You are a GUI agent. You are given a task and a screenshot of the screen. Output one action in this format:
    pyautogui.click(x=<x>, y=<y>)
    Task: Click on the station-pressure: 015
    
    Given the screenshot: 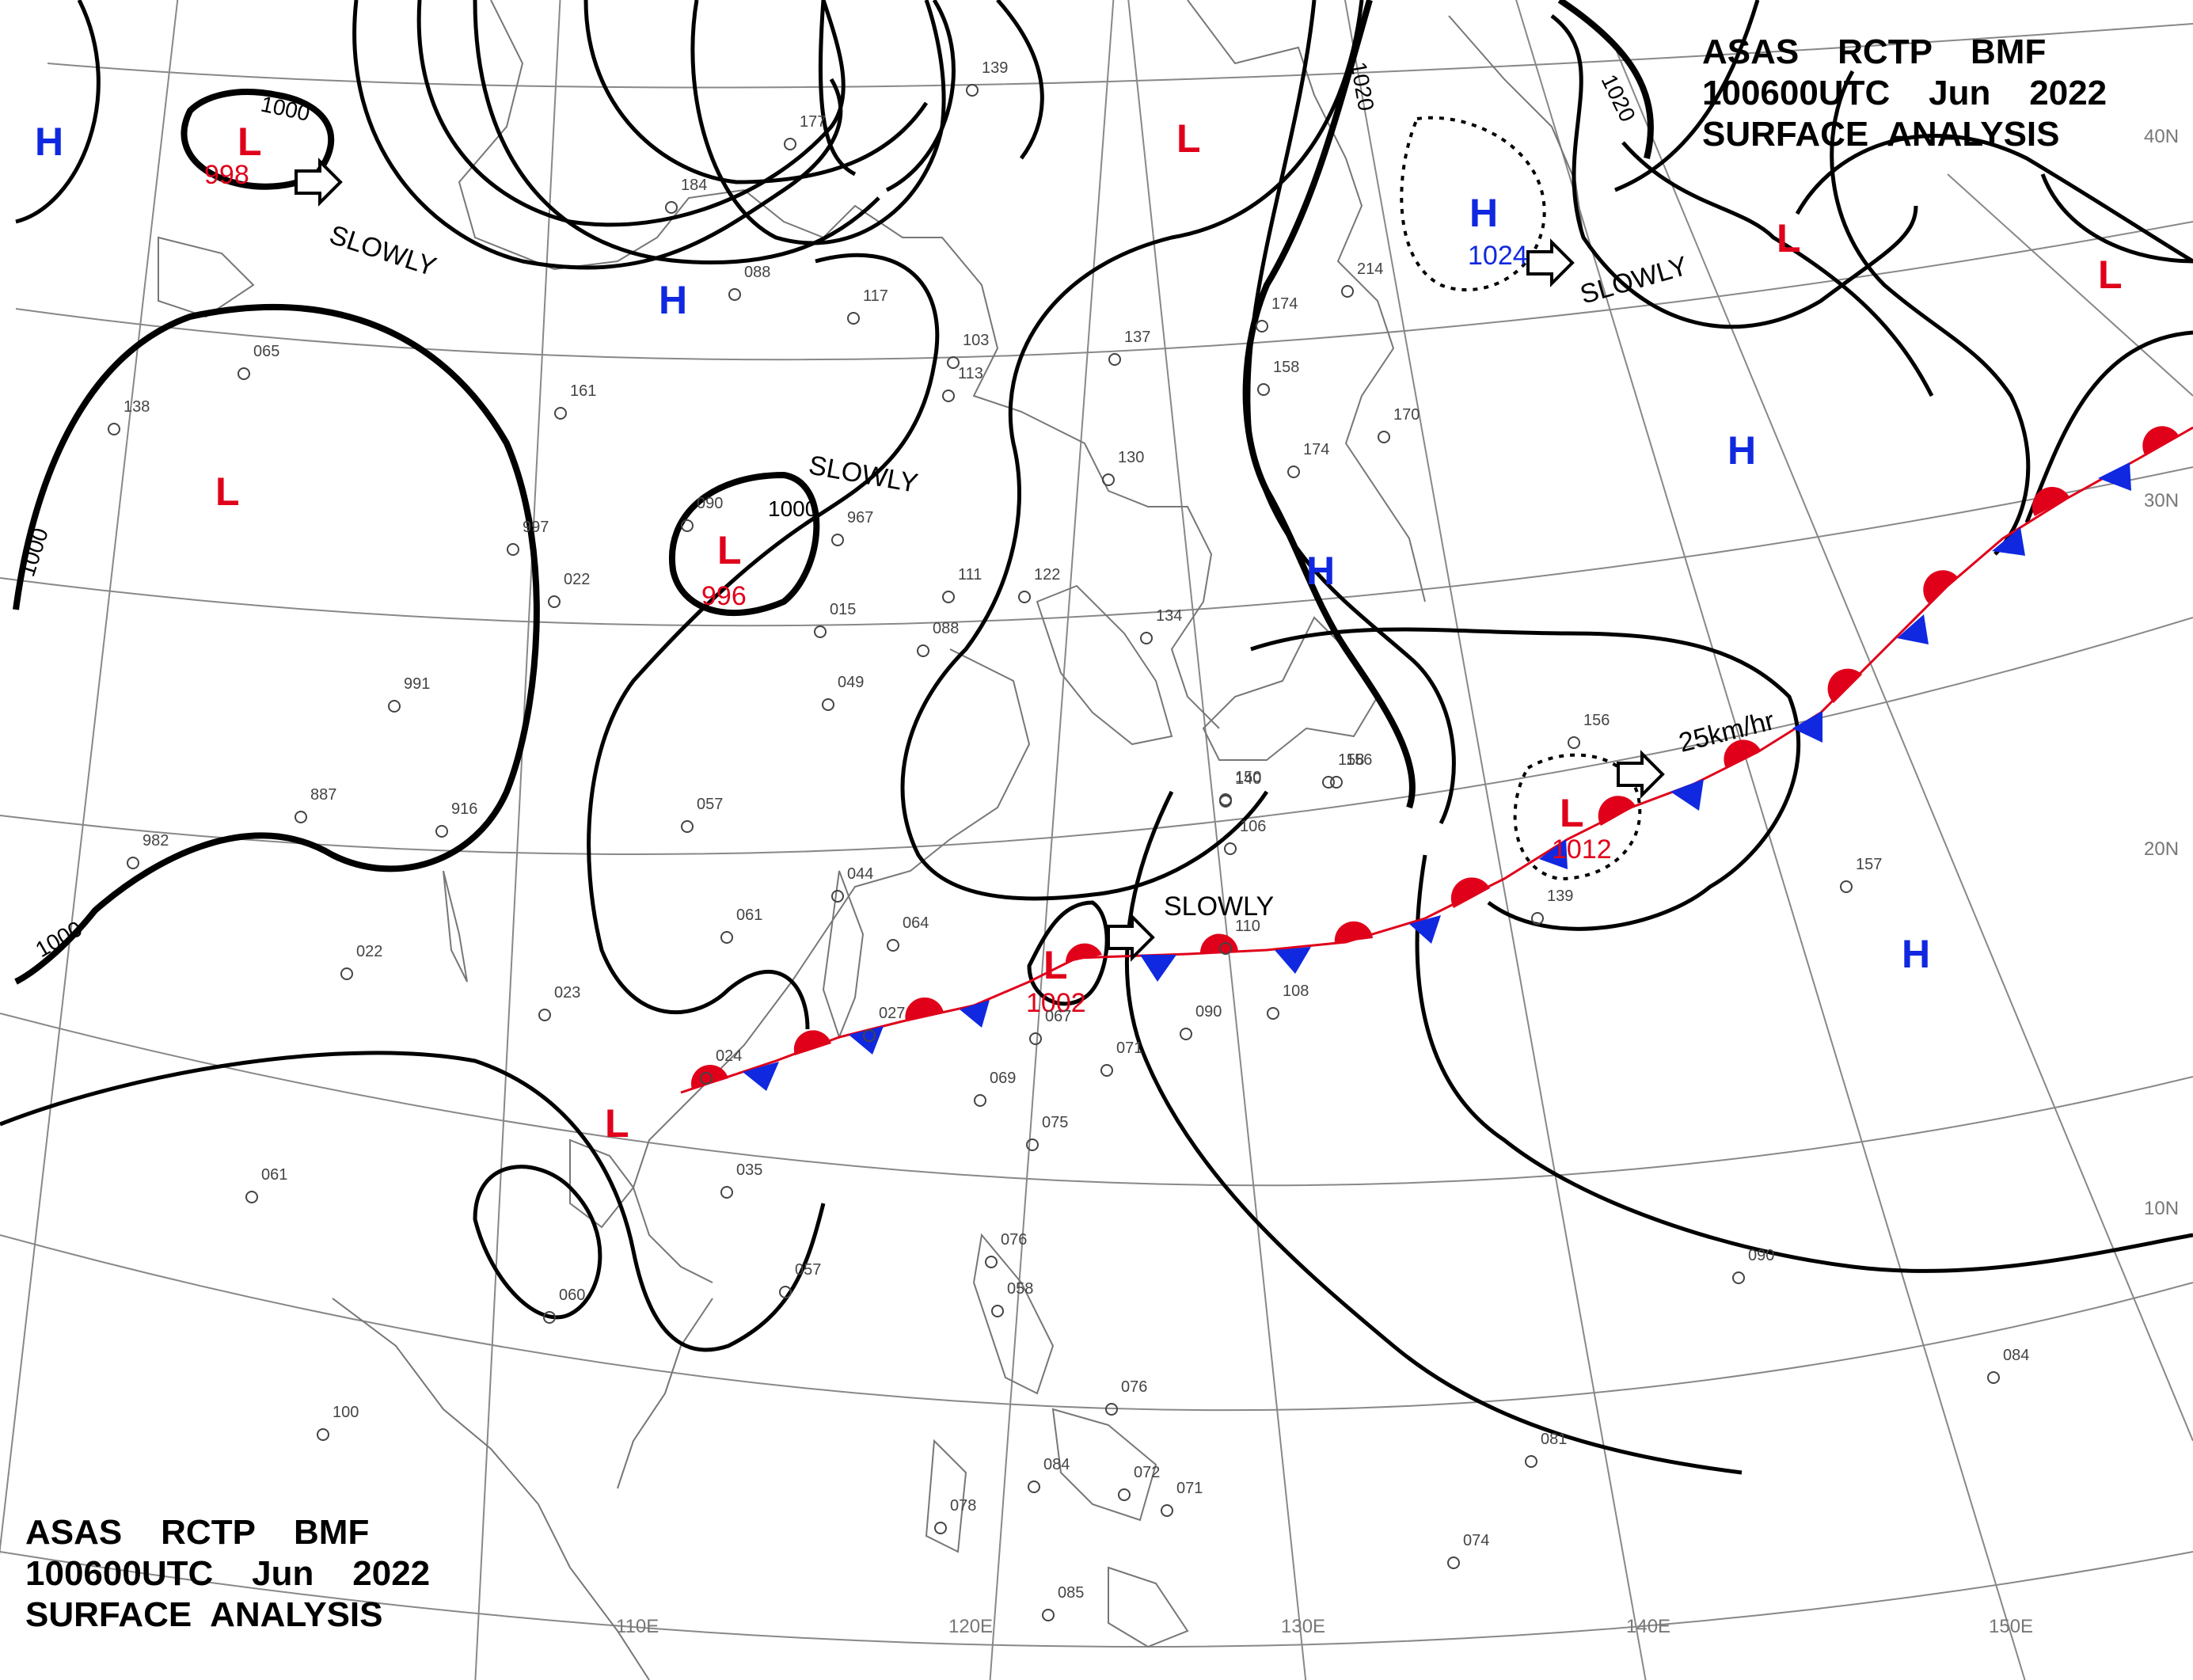 What is the action you would take?
    pyautogui.click(x=843, y=609)
    